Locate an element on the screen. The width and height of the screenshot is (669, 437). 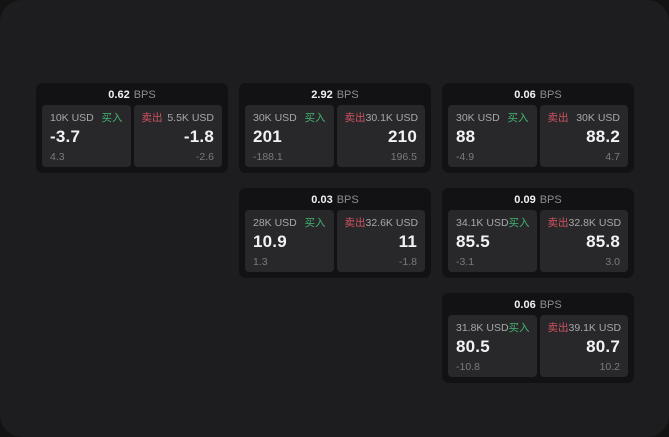
sell-sub-value: -1.8 is located at coordinates (407, 262).